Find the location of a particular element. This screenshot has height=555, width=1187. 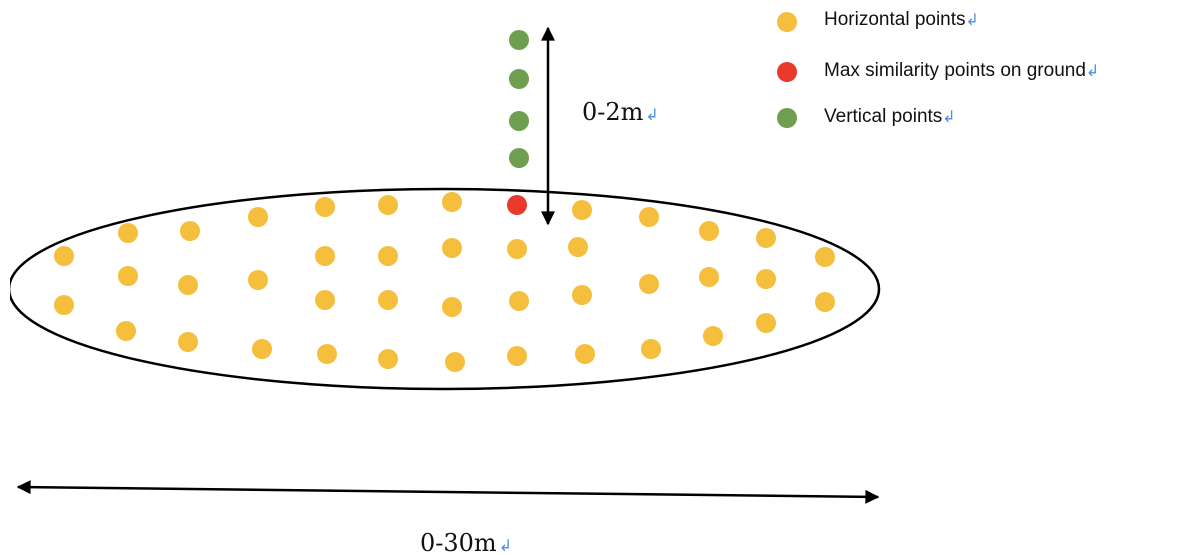

legend-item-max-similarity: Max similarity points on ground↲ is located at coordinates (938, 71).